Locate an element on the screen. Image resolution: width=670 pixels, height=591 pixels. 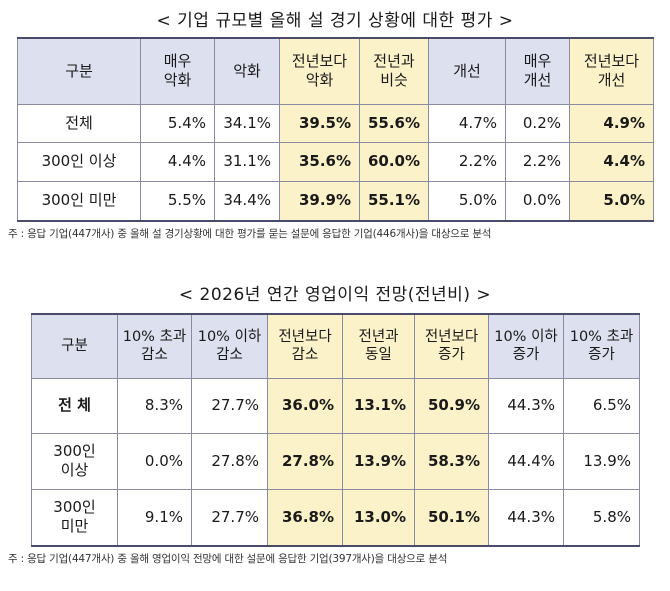
t2-header-cell: 10% 이하 감소 is located at coordinates (229, 346).